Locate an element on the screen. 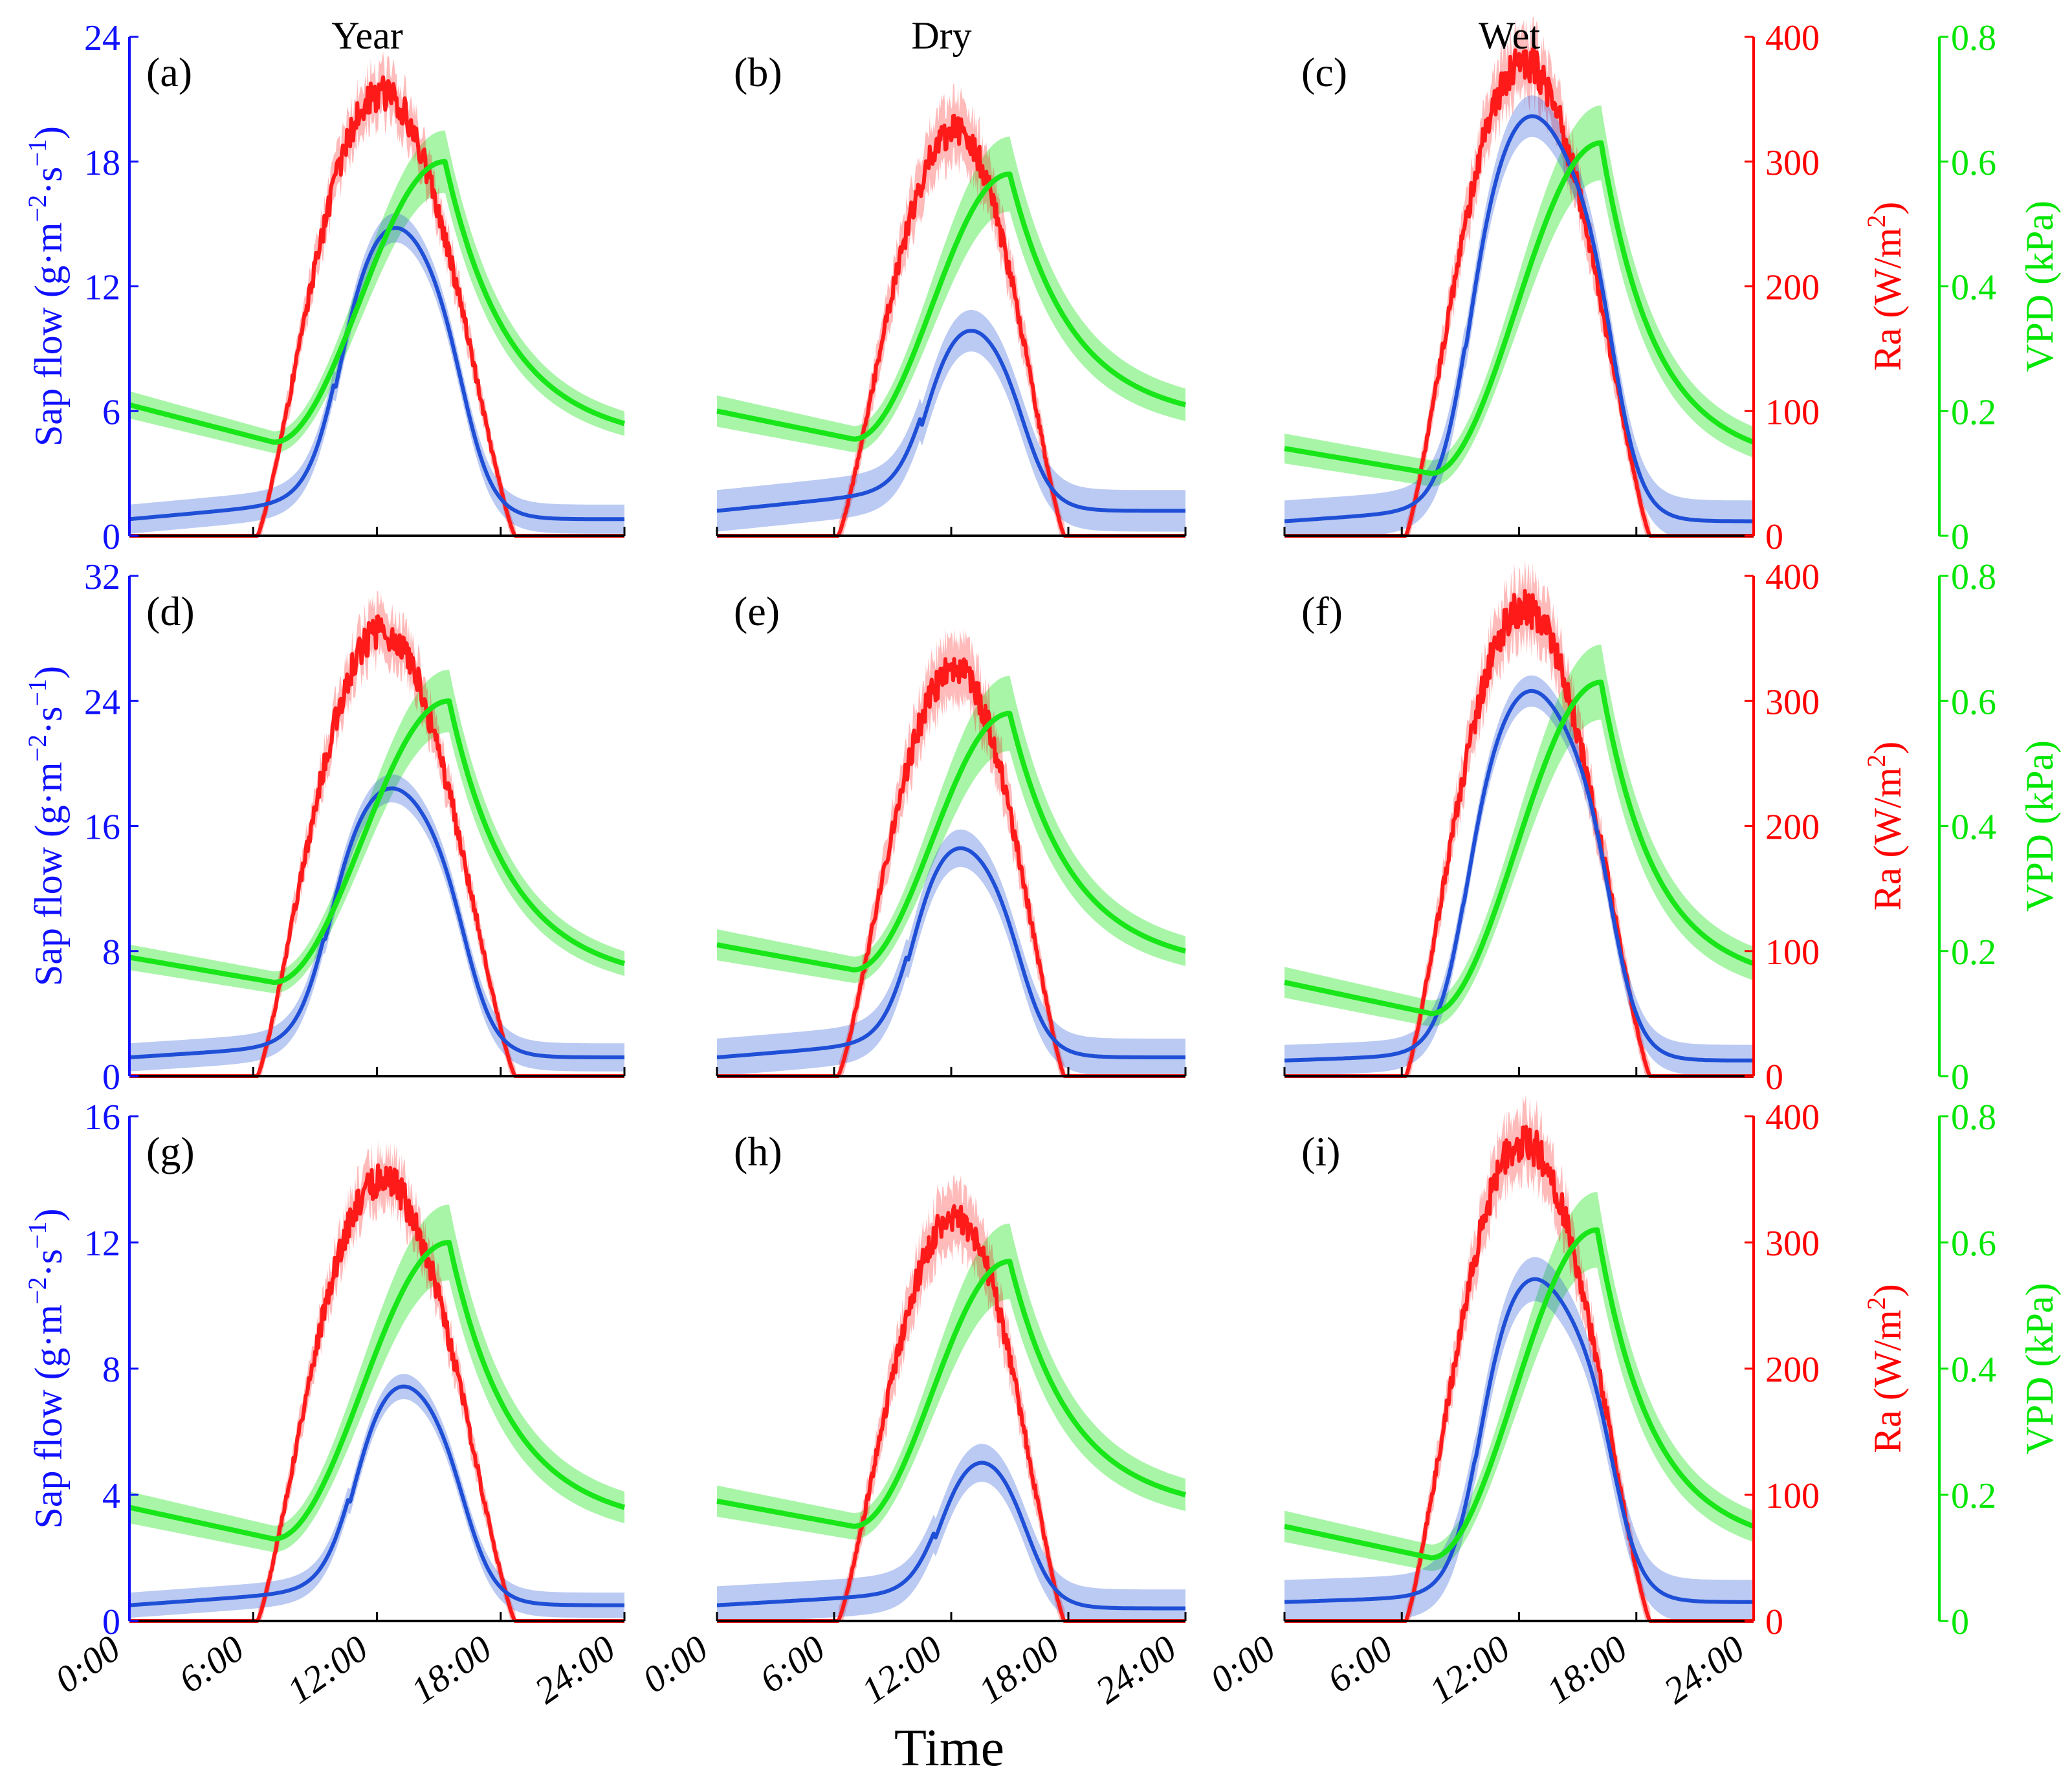 Image resolution: width=2072 pixels, height=1786 pixels. sap-tick-label: 4 is located at coordinates (111, 1496).